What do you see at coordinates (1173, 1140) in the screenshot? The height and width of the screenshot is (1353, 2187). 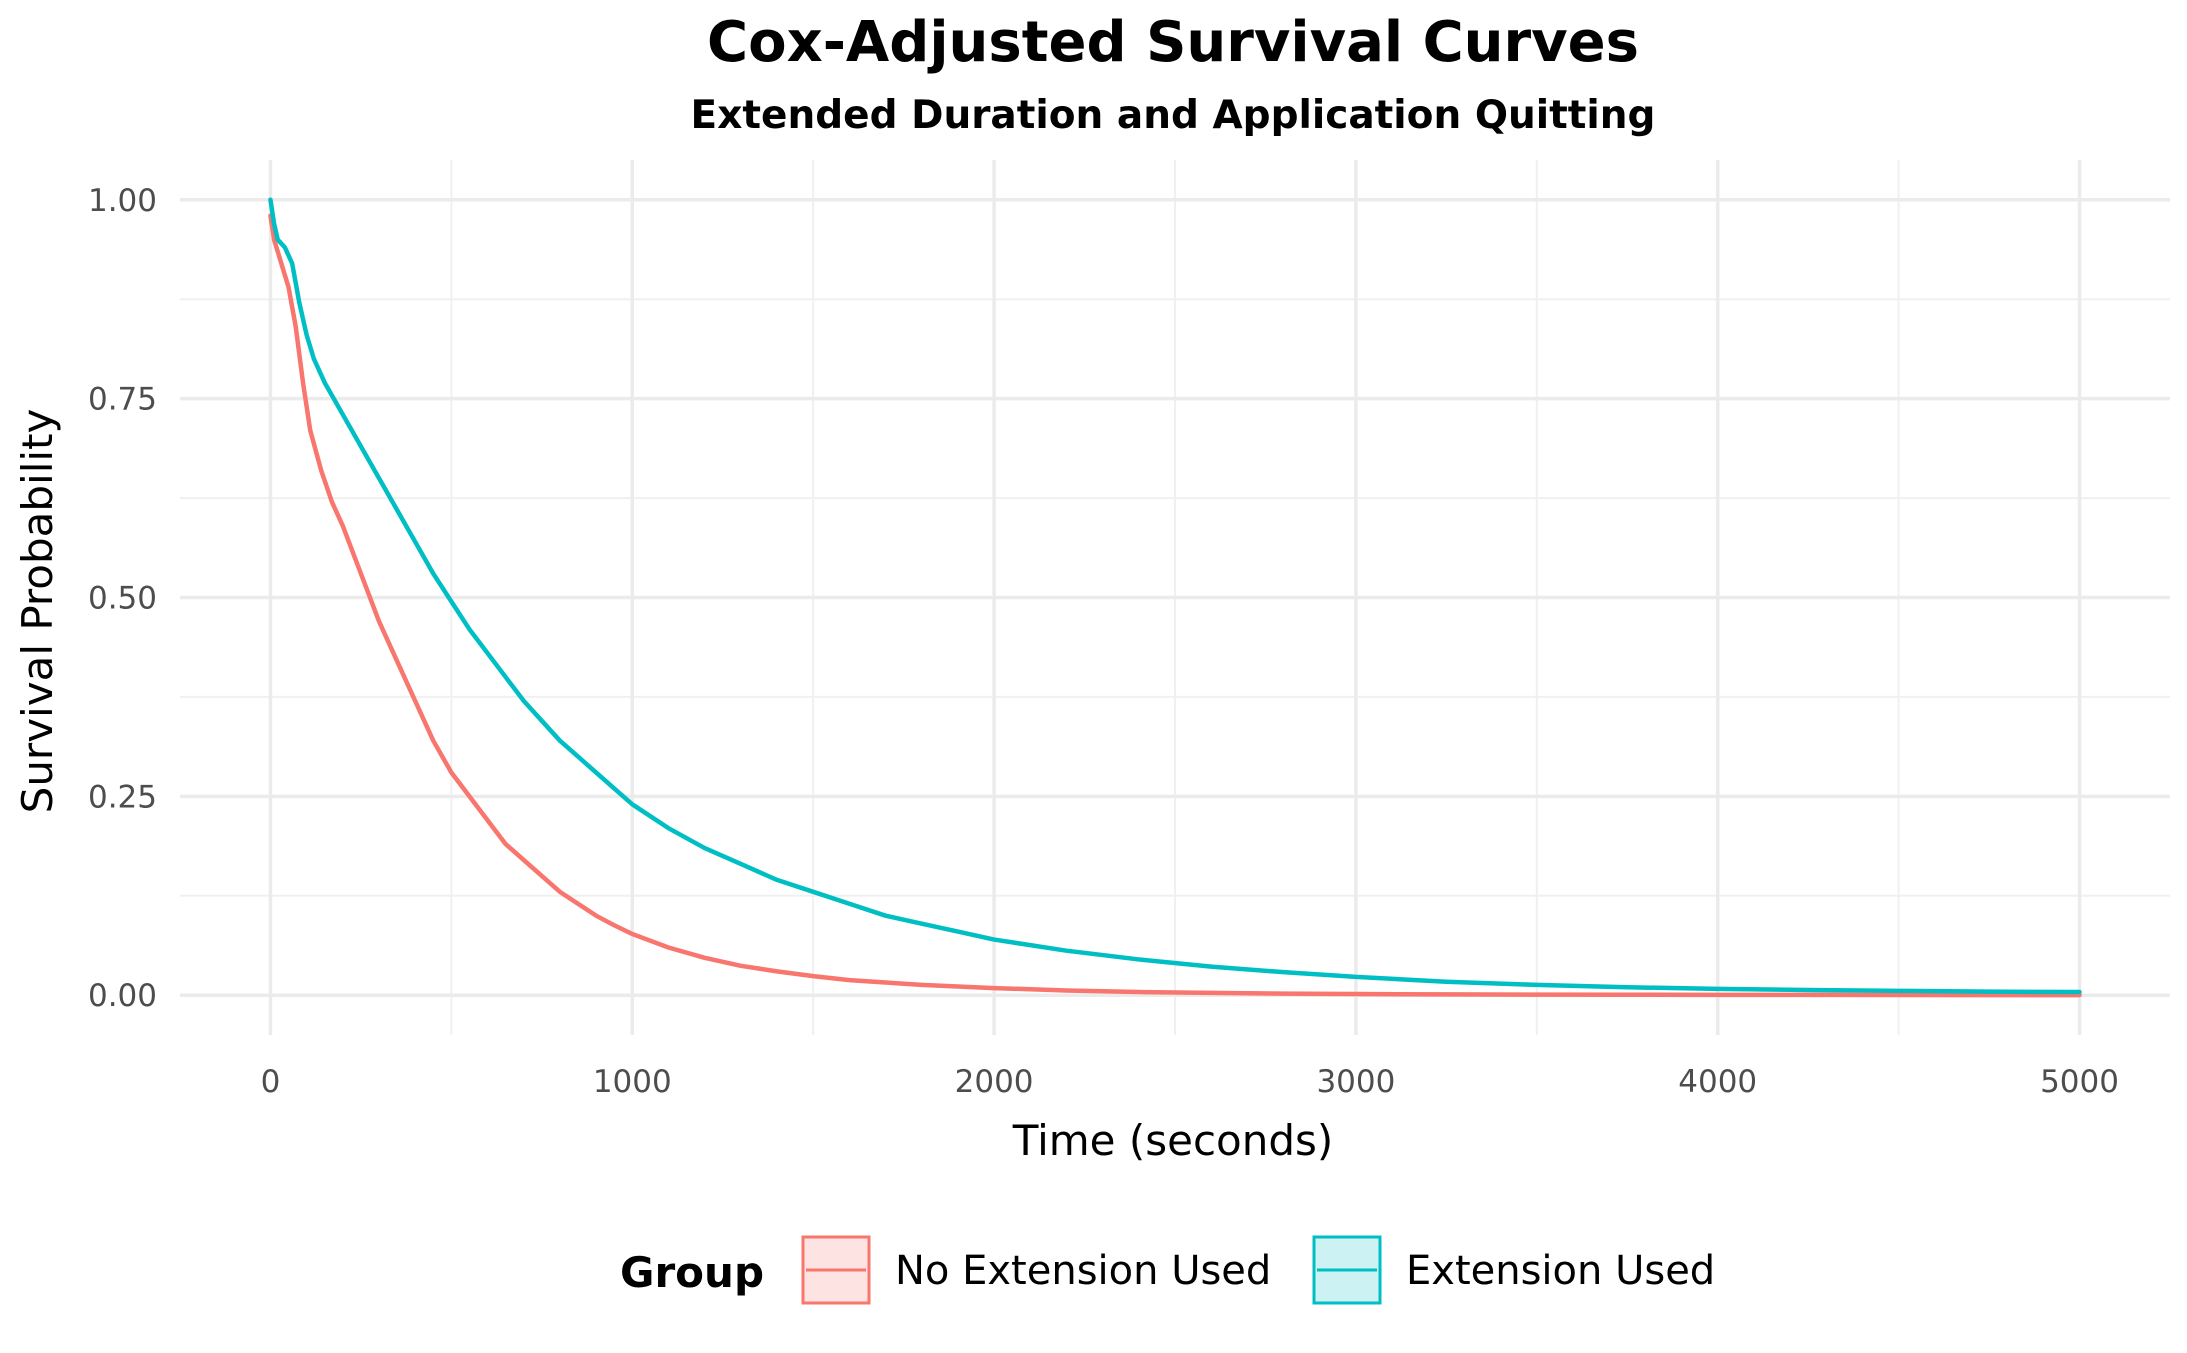 I see `x-axis-label: Time (seconds)` at bounding box center [1173, 1140].